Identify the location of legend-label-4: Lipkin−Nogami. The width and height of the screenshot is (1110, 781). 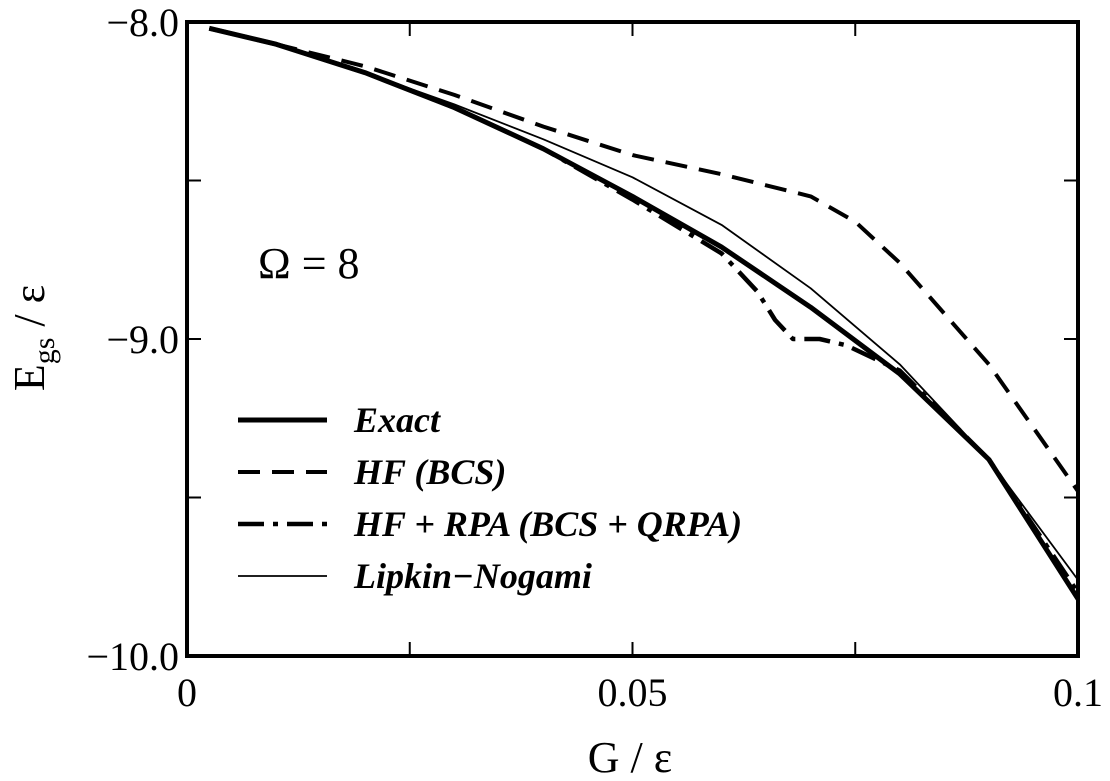
(472, 576).